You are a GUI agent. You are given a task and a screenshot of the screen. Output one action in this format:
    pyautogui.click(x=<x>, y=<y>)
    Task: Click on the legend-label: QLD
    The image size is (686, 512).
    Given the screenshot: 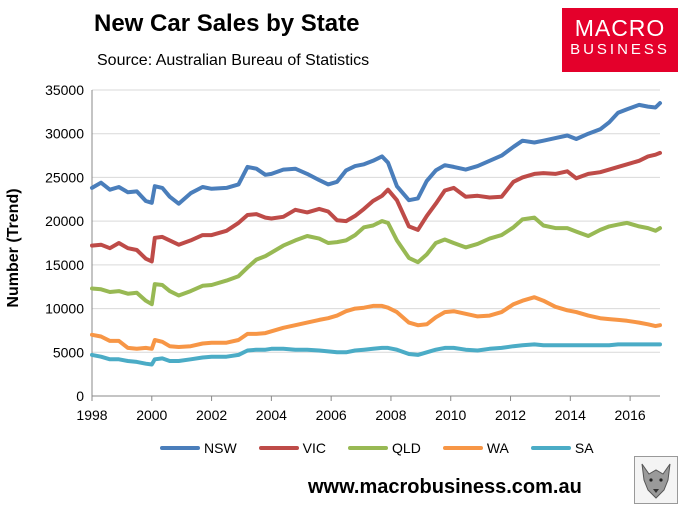 What is the action you would take?
    pyautogui.click(x=406, y=448)
    